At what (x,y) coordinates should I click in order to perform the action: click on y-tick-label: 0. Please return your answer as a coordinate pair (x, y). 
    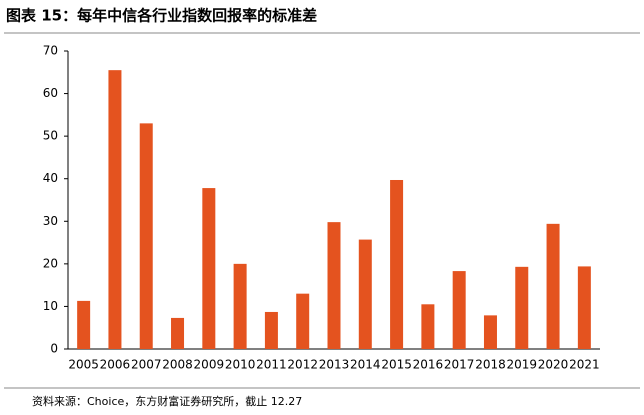
    Looking at the image, I should click on (54, 349).